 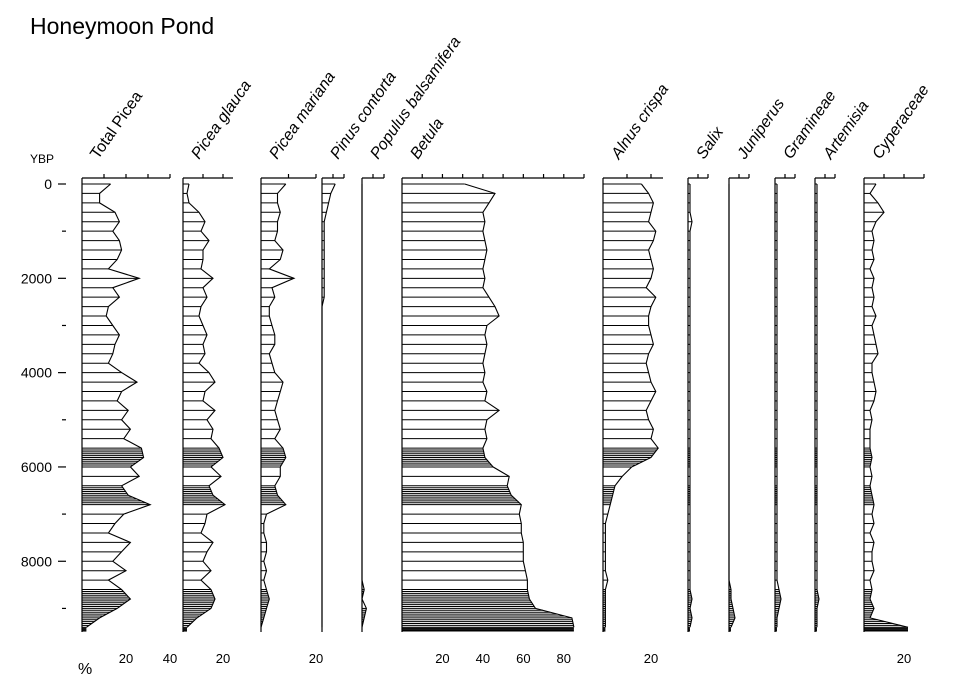 What do you see at coordinates (710, 142) in the screenshot?
I see `taxon-label-salix: Salix` at bounding box center [710, 142].